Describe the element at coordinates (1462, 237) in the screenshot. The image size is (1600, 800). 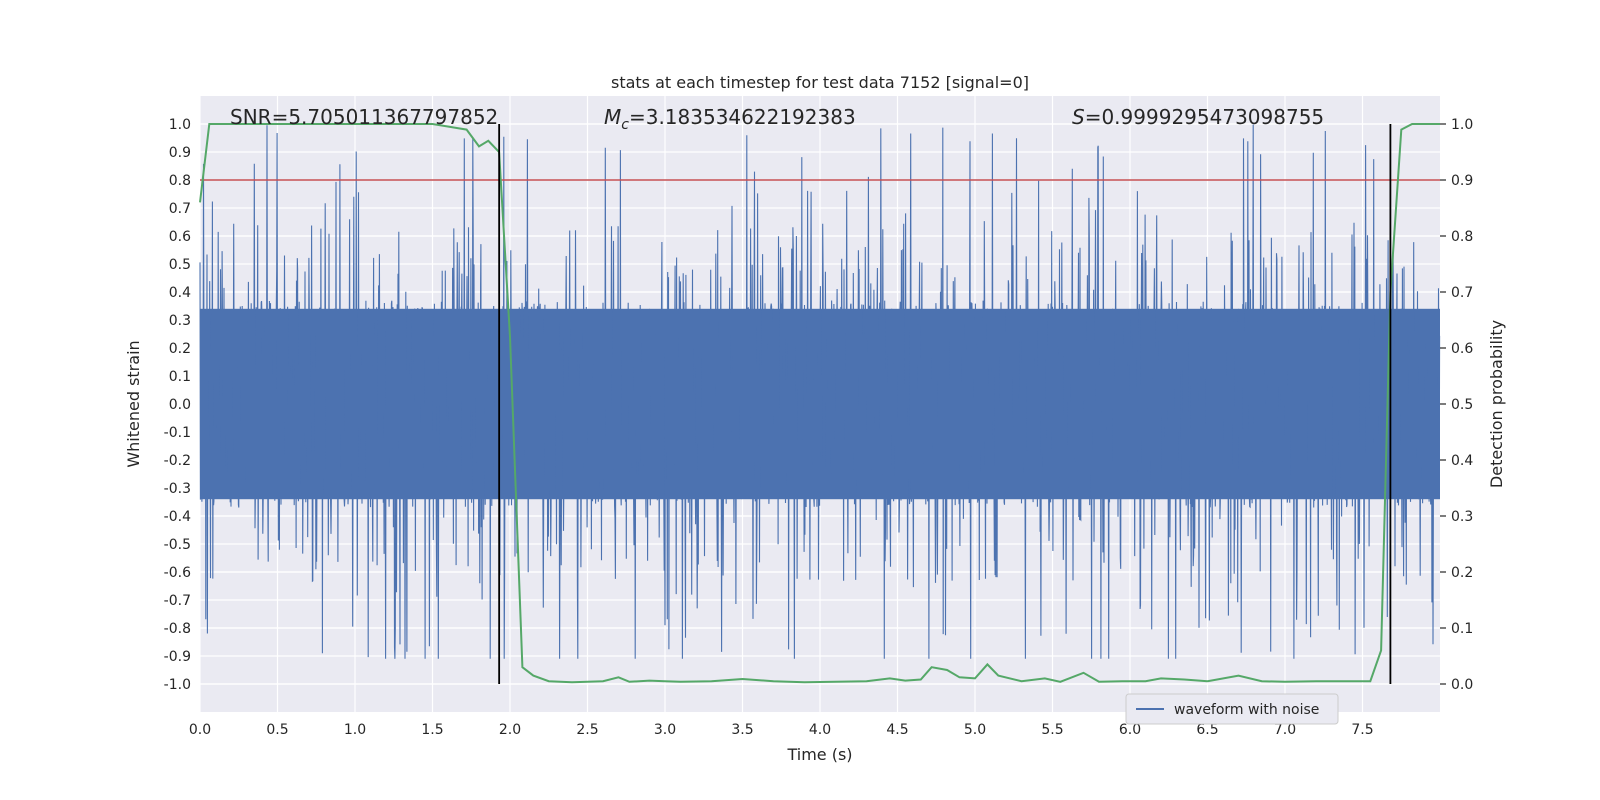
I see `y2-tick-label-2: 0.8` at that location.